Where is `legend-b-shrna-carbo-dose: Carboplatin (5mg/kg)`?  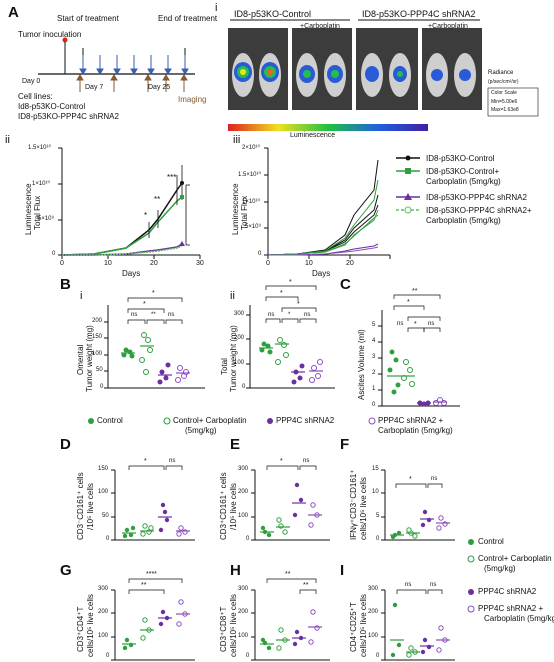
legend-b-shrna-carbo-dose: Carboplatin (5mg/kg) is located at coordinates (415, 430).